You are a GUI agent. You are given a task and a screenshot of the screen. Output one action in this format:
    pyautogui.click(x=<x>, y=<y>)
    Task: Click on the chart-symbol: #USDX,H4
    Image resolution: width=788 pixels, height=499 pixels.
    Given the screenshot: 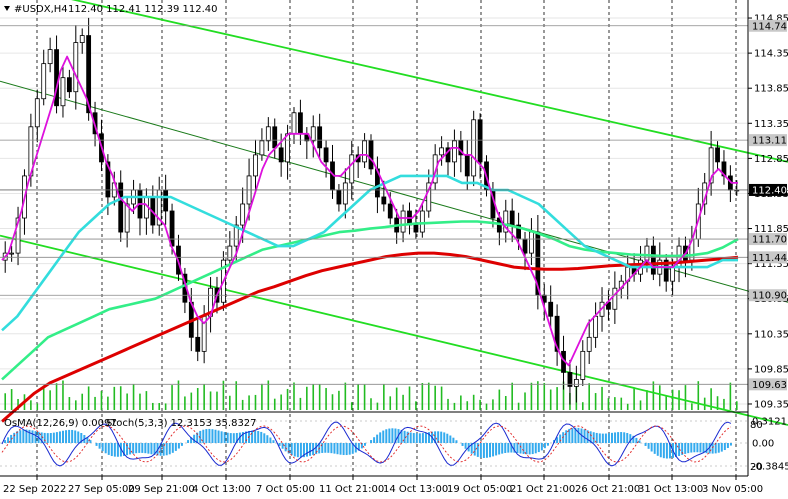 What is the action you would take?
    pyautogui.click(x=41, y=9)
    